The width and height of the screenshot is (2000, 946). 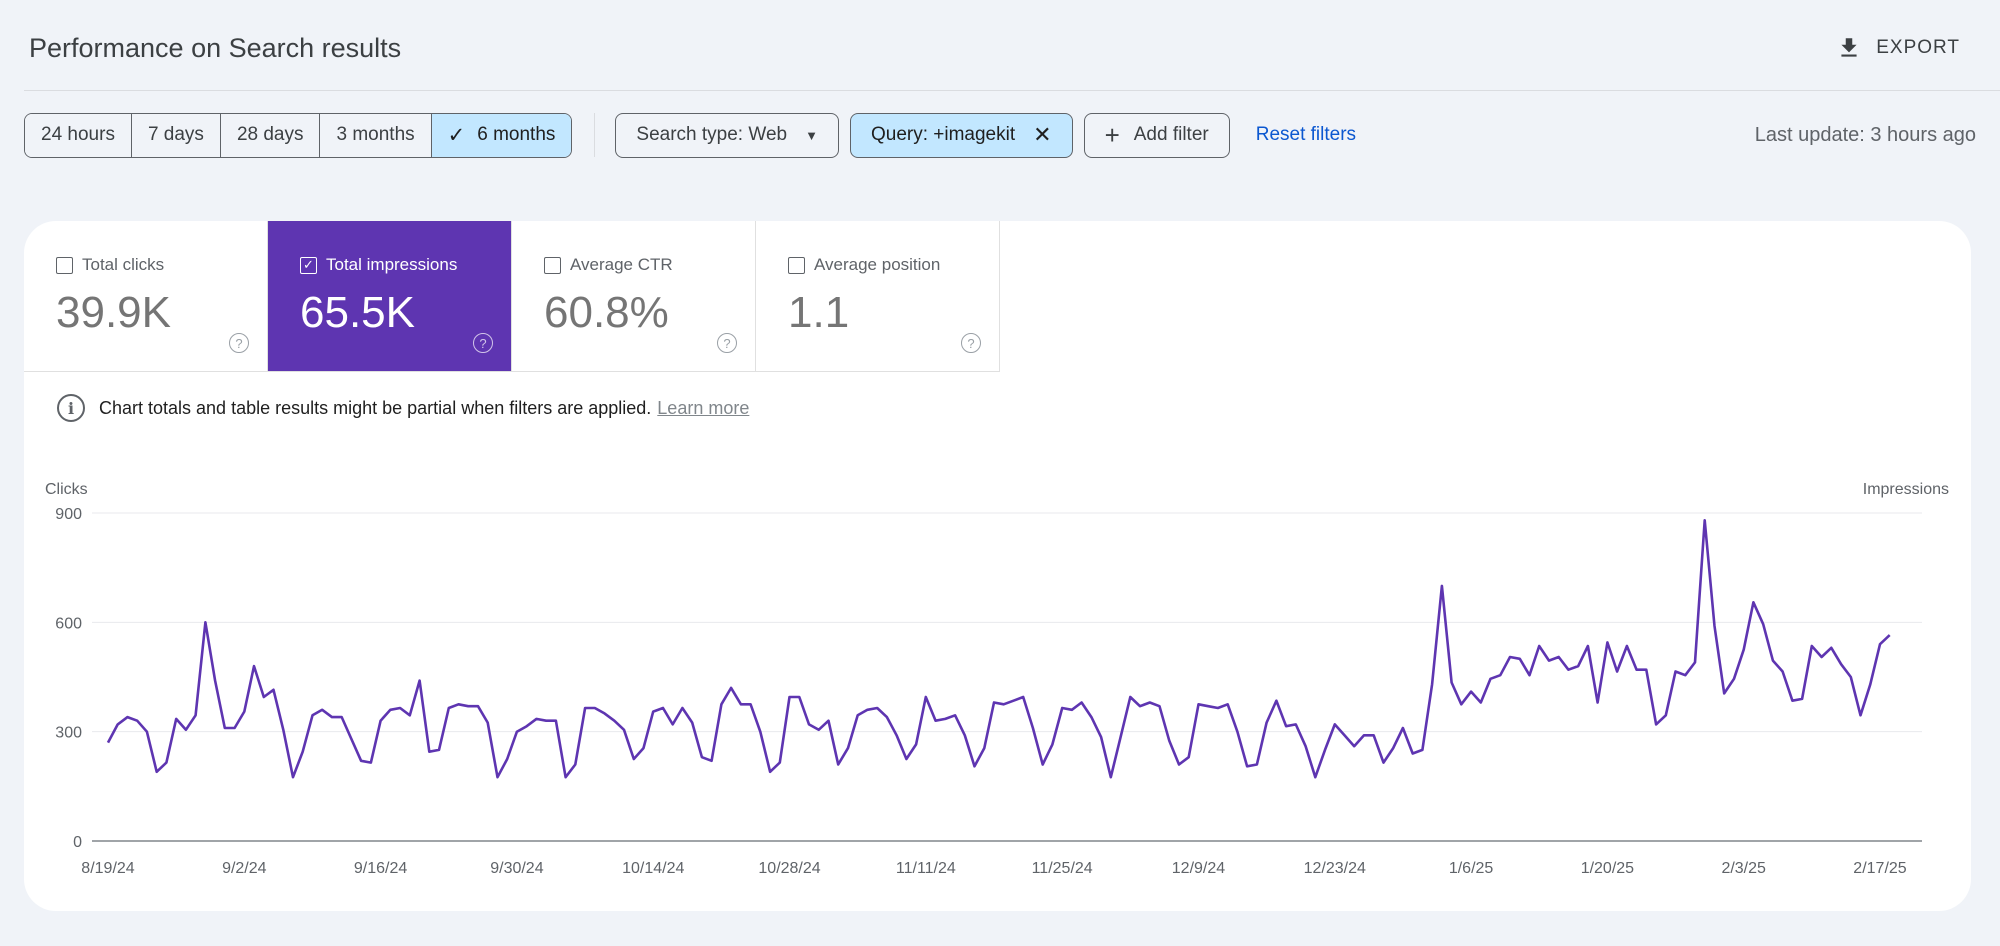 I want to click on checkbox-checked-icon: ✓, so click(x=308, y=265).